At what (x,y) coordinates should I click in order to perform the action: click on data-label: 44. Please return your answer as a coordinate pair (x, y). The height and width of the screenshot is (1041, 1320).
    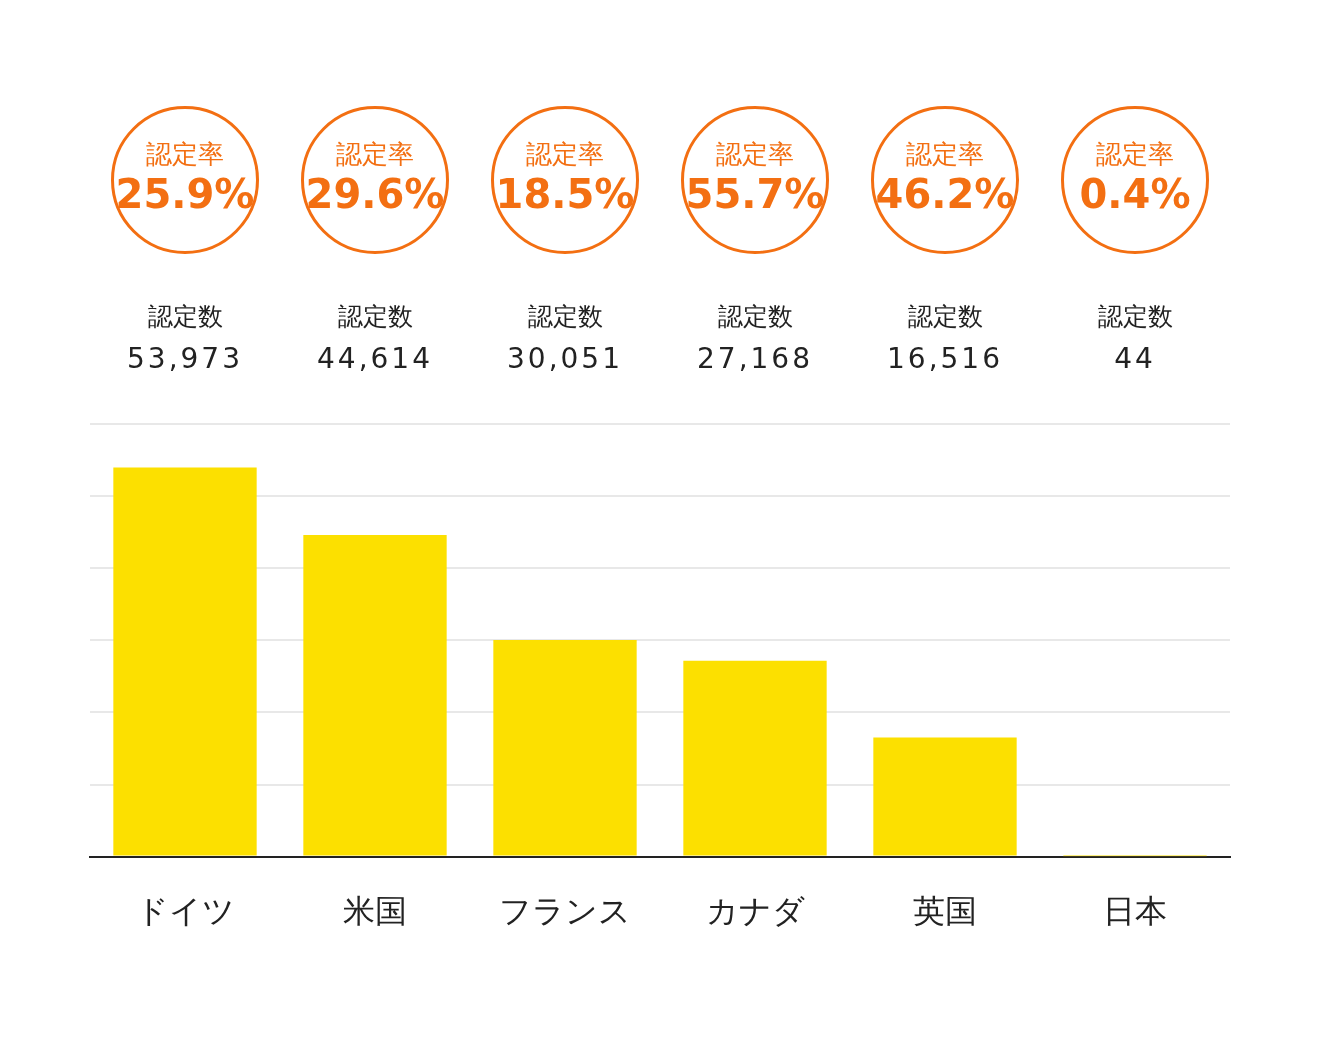
    Looking at the image, I should click on (1135, 358).